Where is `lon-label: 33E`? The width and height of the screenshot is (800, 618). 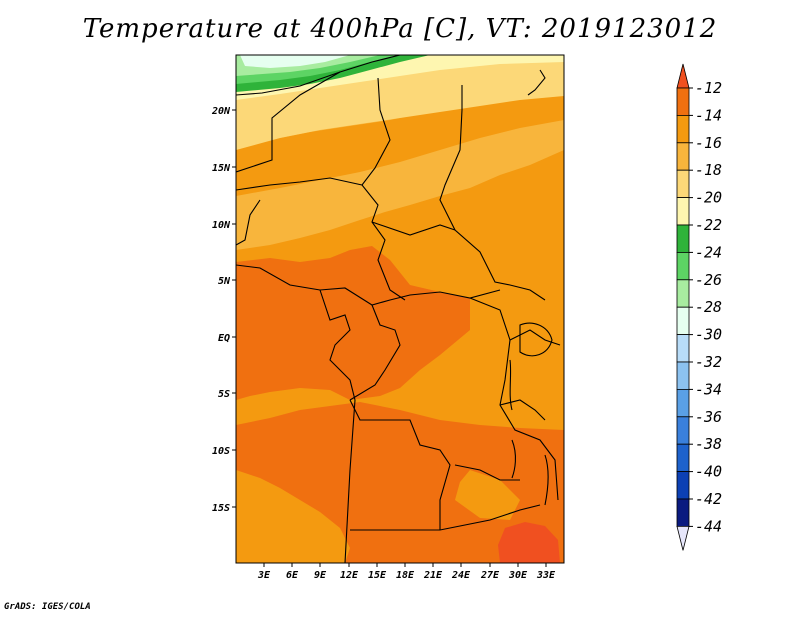
lon-label: 33E is located at coordinates (546, 575).